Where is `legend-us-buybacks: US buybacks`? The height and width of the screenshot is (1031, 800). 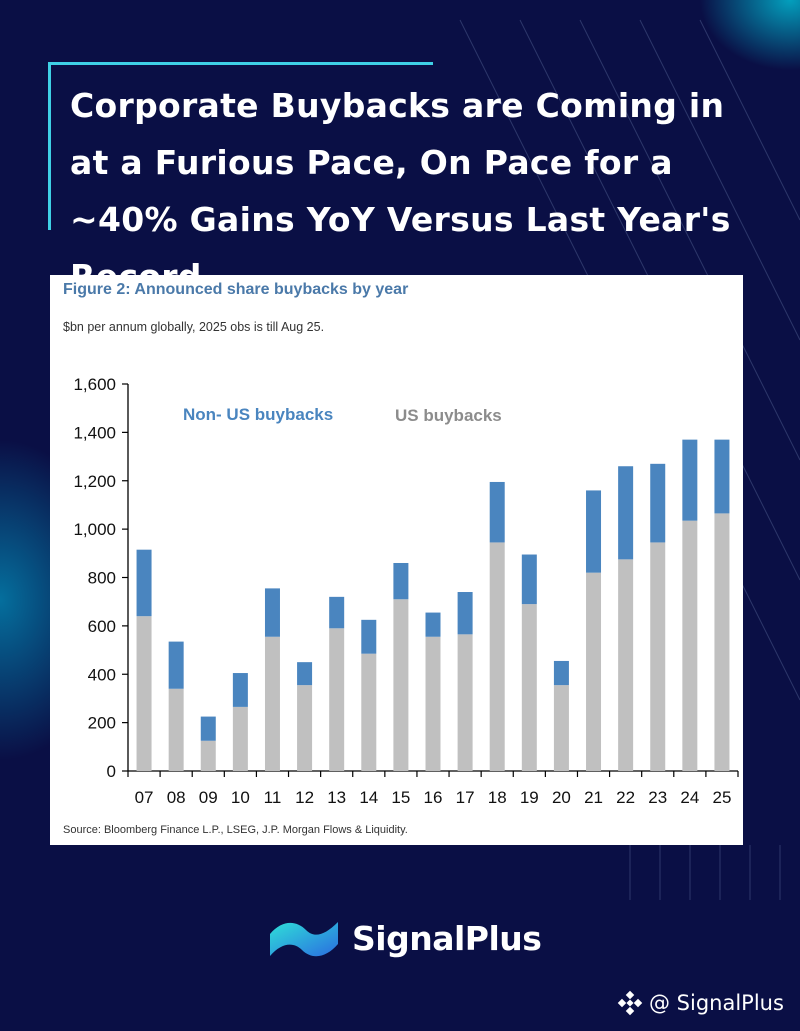 legend-us-buybacks: US buybacks is located at coordinates (448, 415).